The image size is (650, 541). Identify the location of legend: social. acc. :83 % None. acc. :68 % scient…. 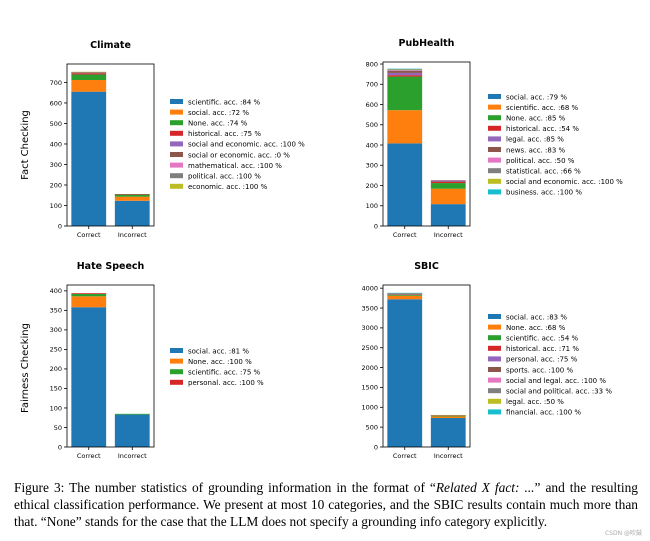
(550, 365).